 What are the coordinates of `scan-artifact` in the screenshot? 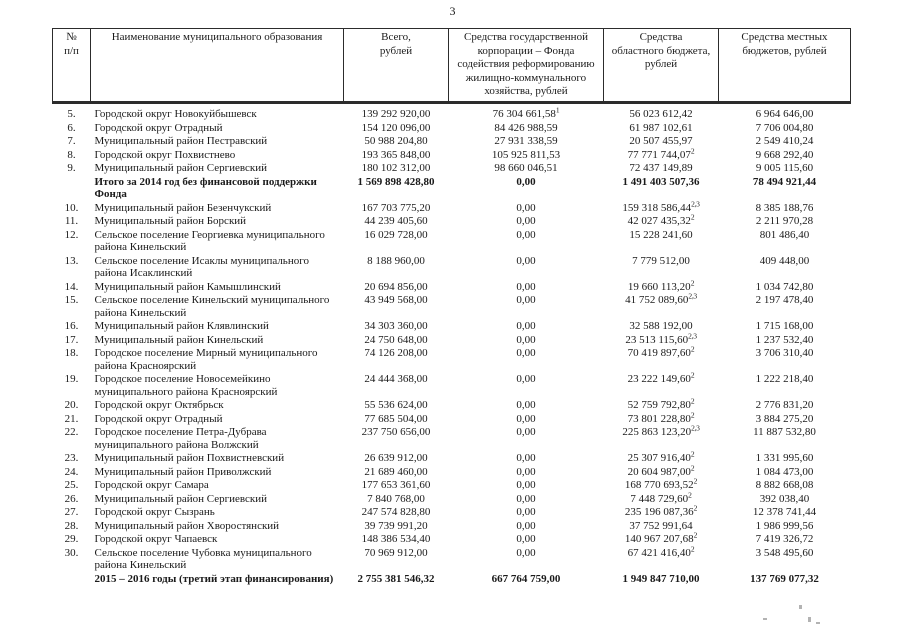 It's located at (818, 623).